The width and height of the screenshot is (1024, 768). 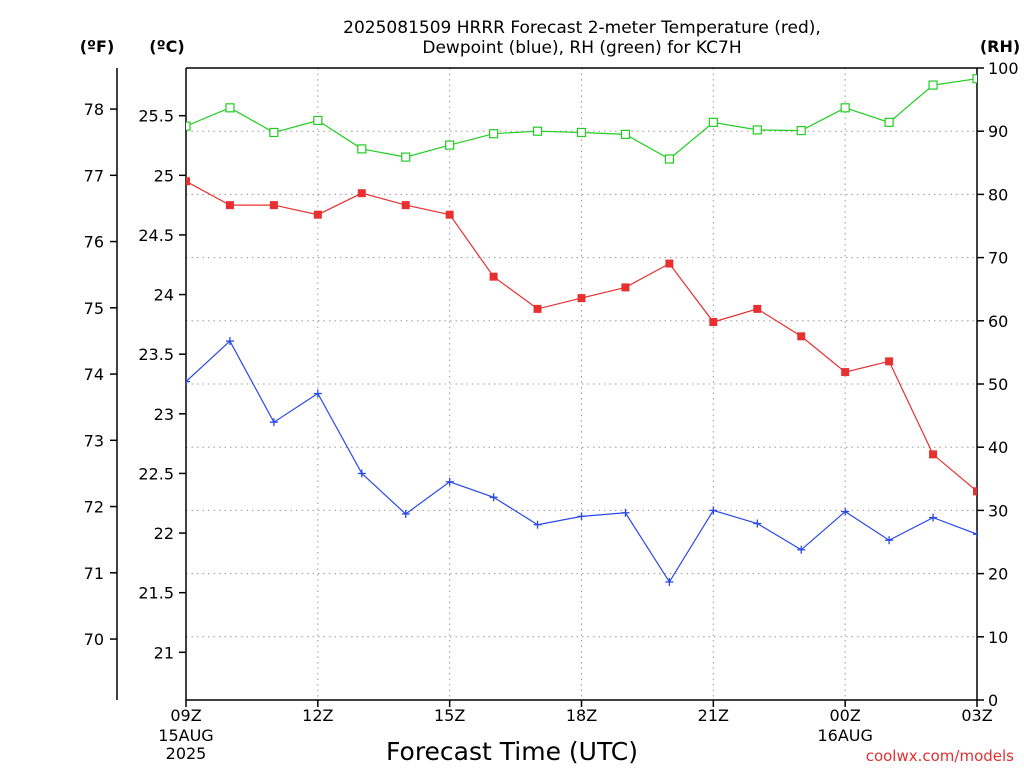 I want to click on fahrenheit-tick-label: 70, so click(x=94, y=639).